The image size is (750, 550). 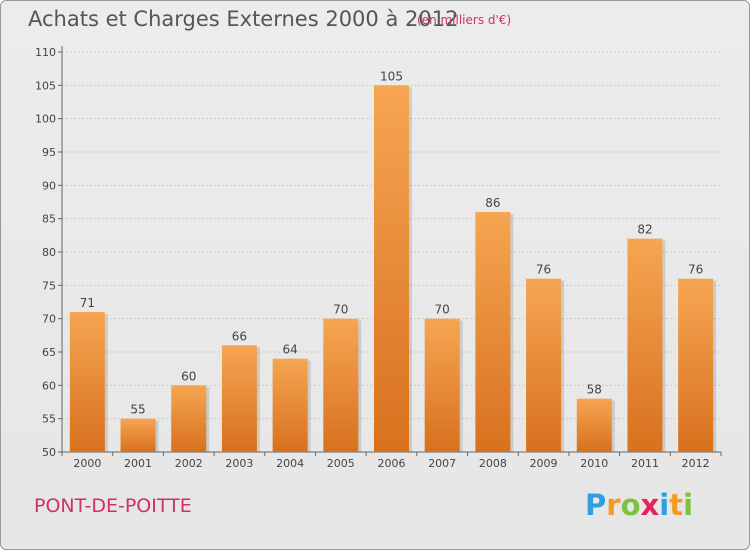 I want to click on x-tick-label: 2011, so click(x=645, y=463).